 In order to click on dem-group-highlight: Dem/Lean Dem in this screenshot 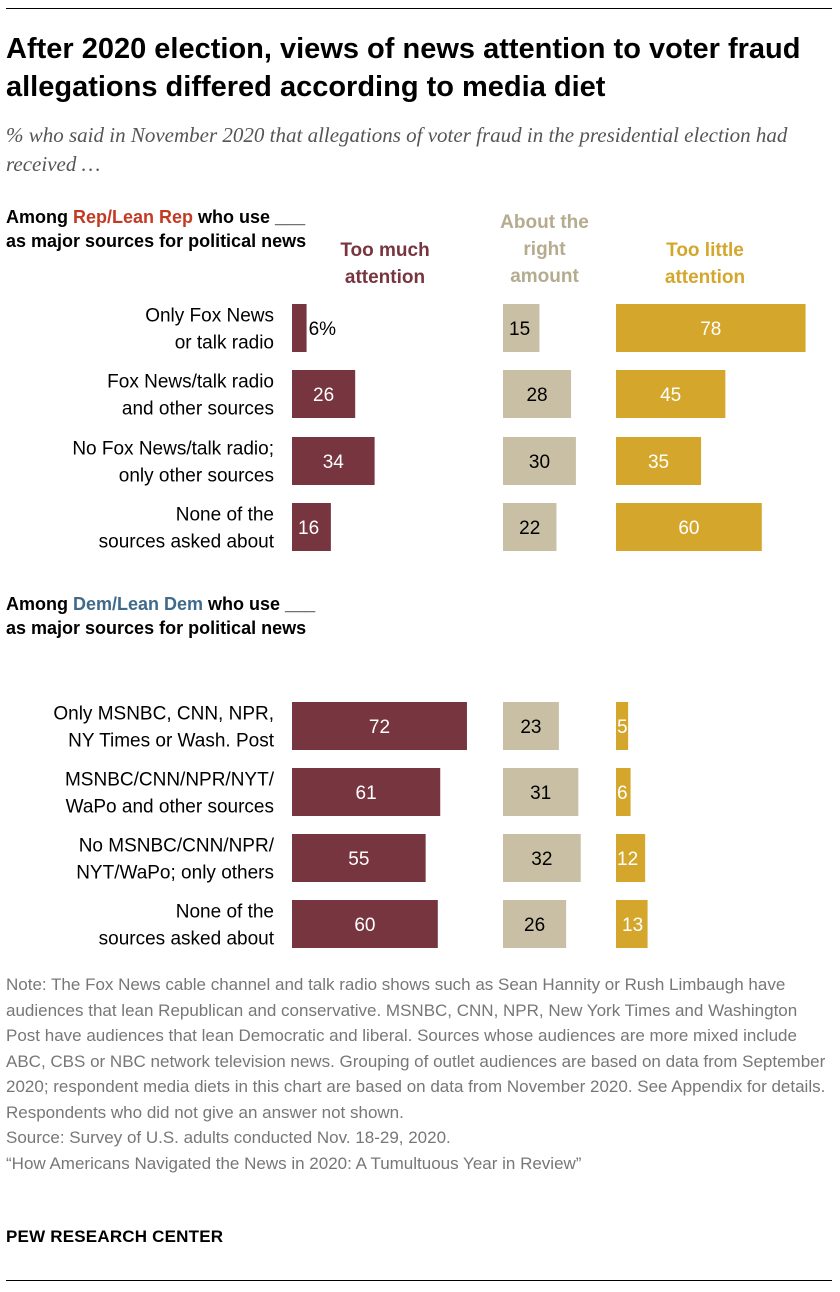, I will do `click(138, 604)`.